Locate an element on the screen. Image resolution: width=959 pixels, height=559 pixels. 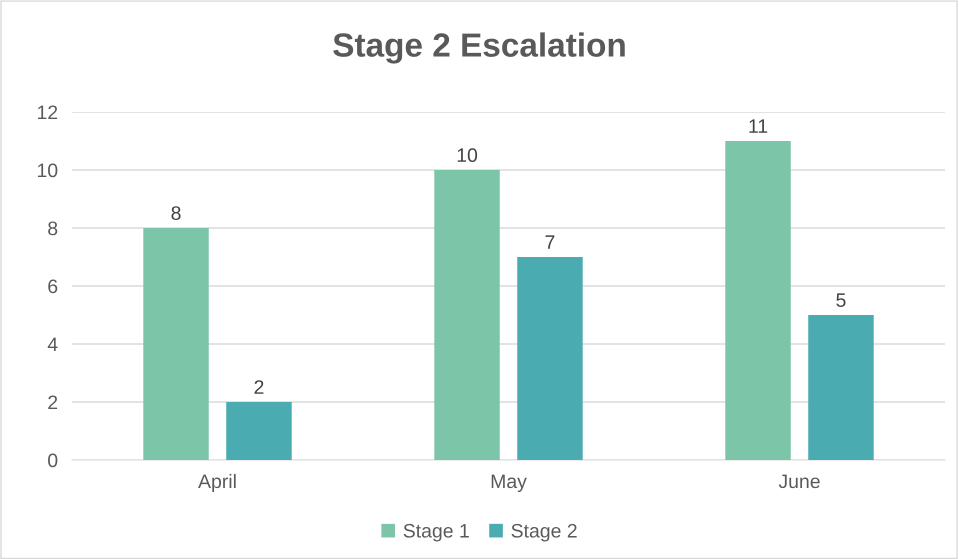
chart-title: Stage 2 Escalation is located at coordinates (479, 48).